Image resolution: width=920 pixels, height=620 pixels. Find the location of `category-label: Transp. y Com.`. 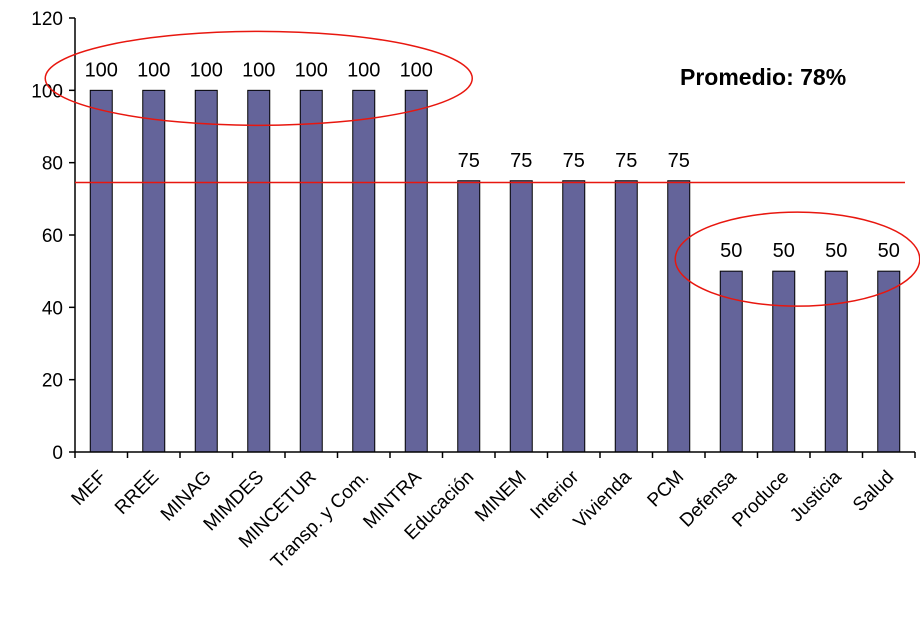

category-label: Transp. y Com. is located at coordinates (320, 520).